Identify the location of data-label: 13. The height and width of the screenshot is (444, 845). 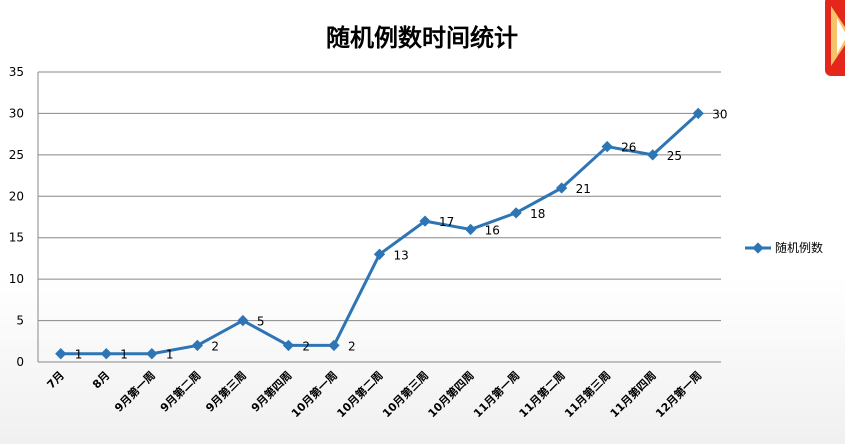
(401, 255).